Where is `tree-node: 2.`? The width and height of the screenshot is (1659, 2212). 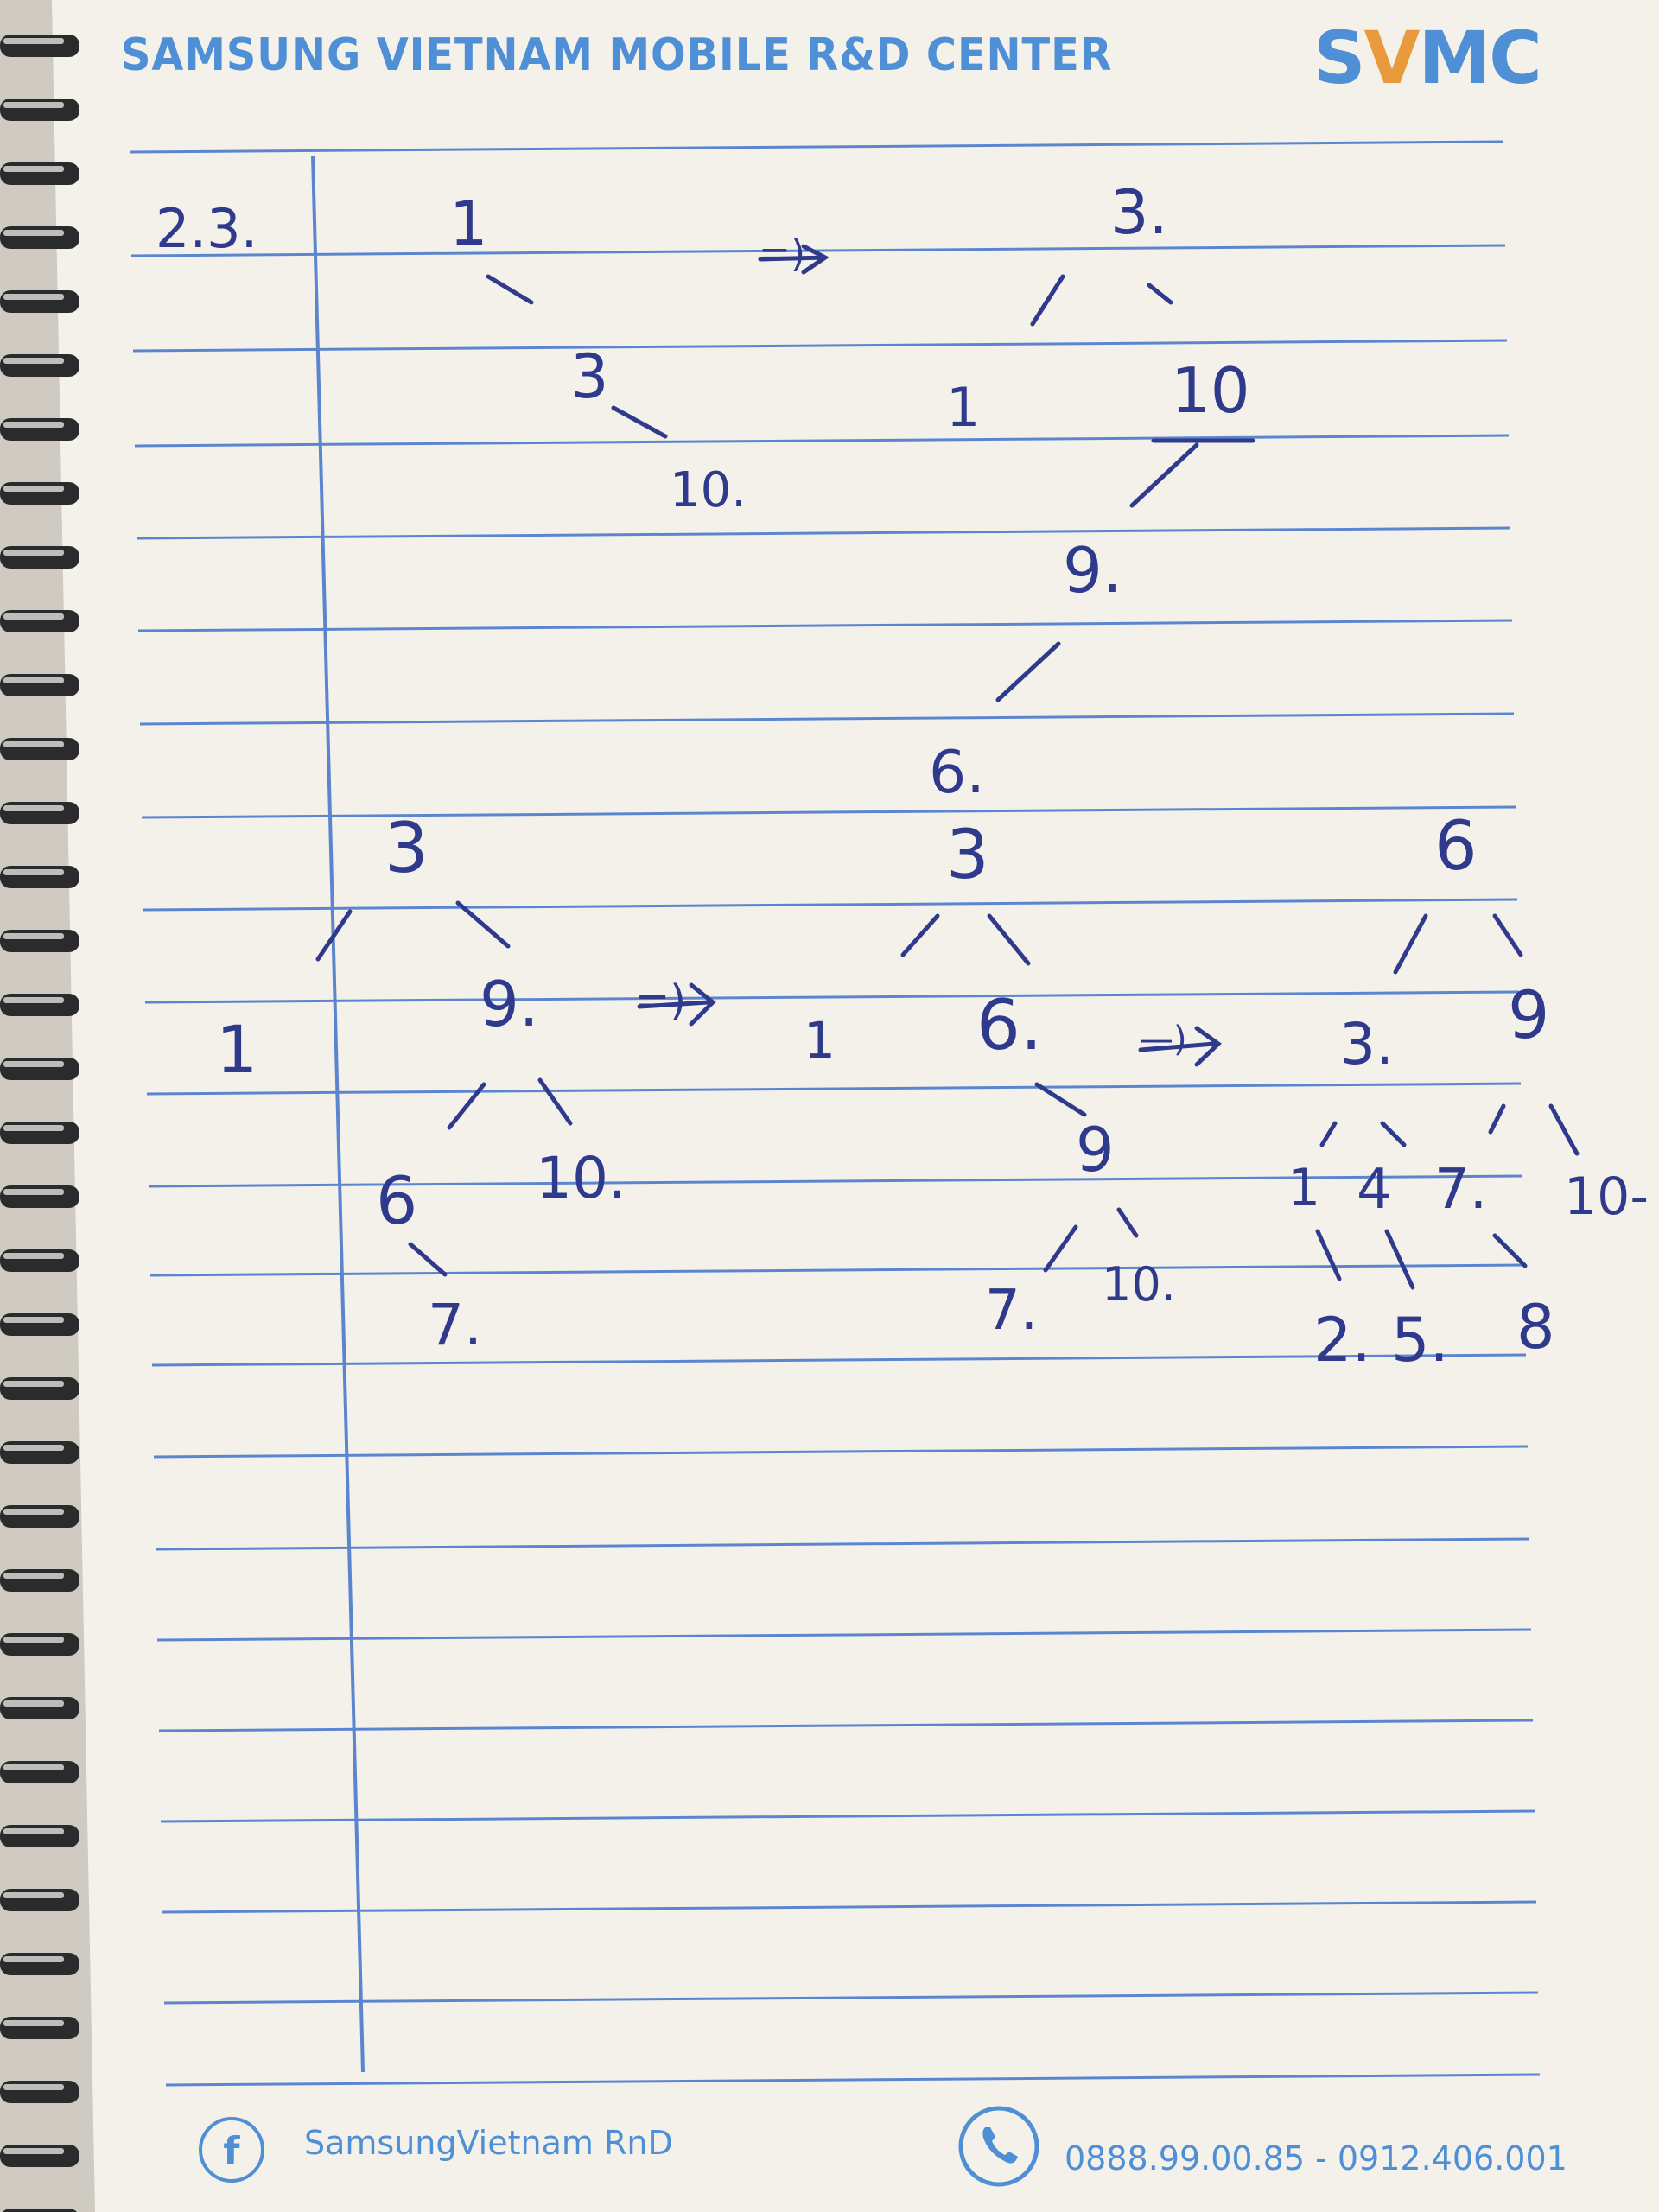
tree-node: 2. is located at coordinates (1342, 1340).